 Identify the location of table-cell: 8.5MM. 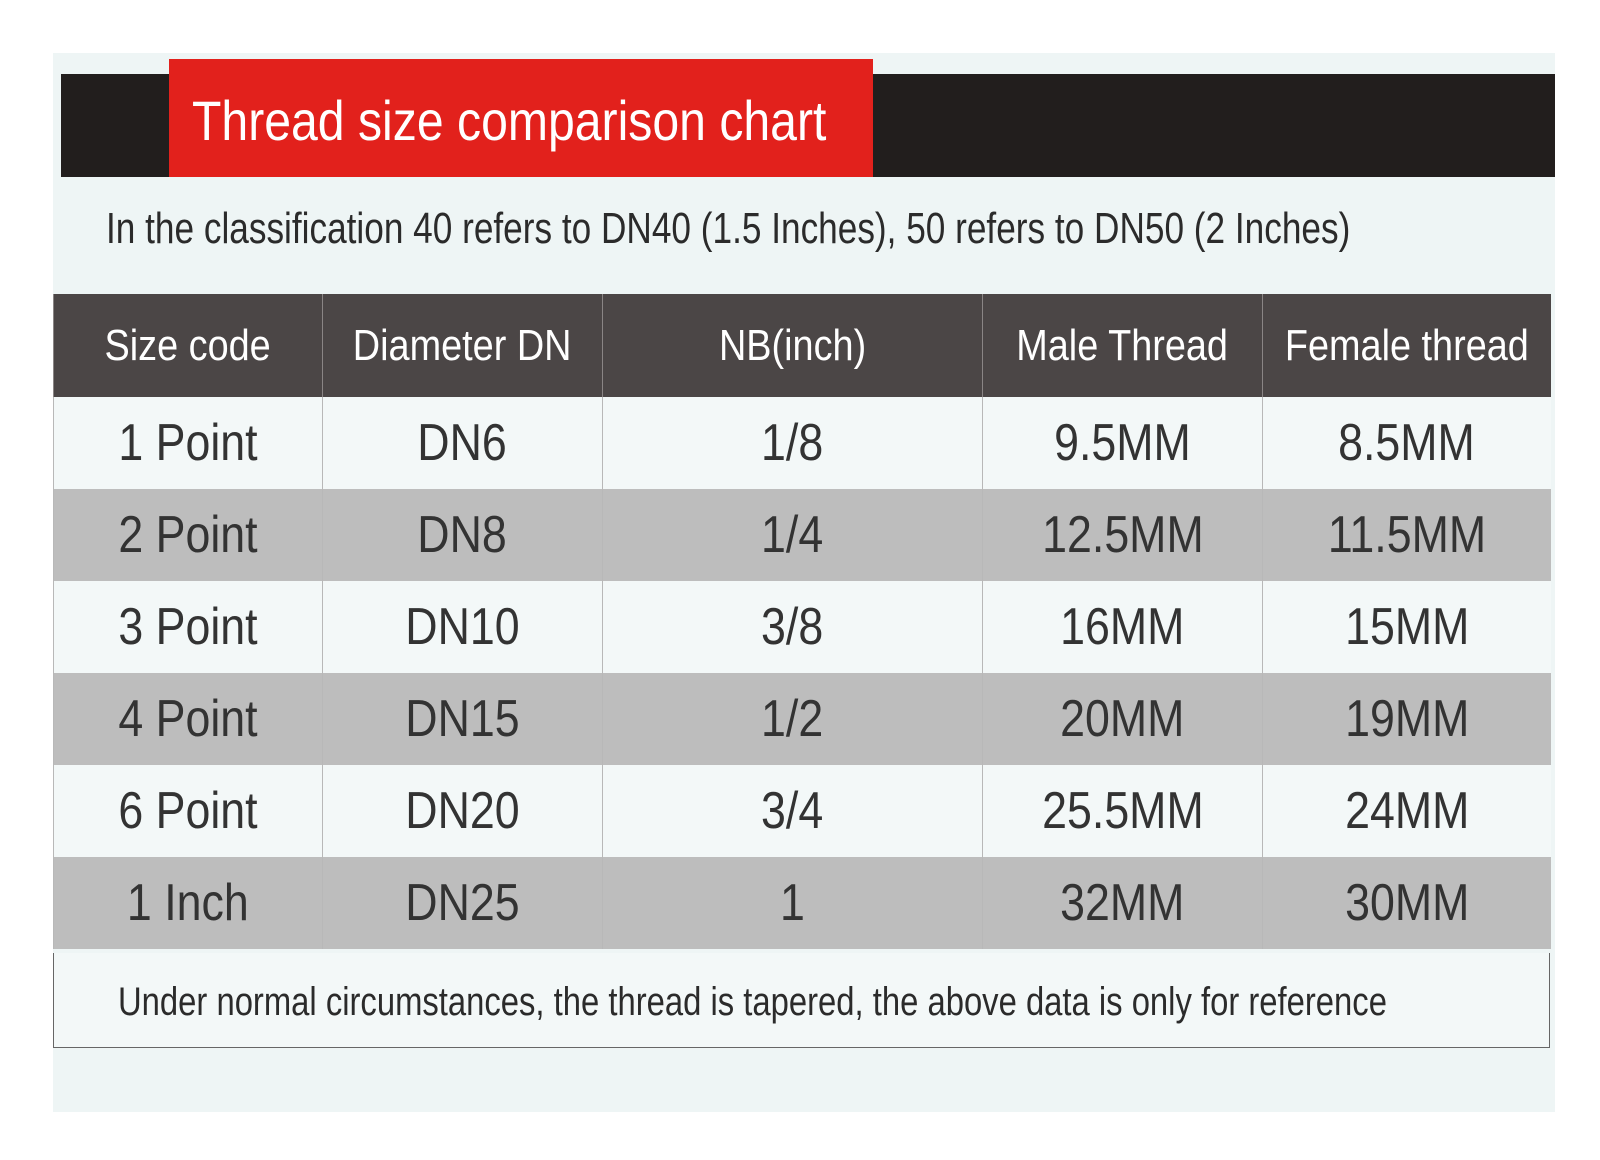
(1406, 443).